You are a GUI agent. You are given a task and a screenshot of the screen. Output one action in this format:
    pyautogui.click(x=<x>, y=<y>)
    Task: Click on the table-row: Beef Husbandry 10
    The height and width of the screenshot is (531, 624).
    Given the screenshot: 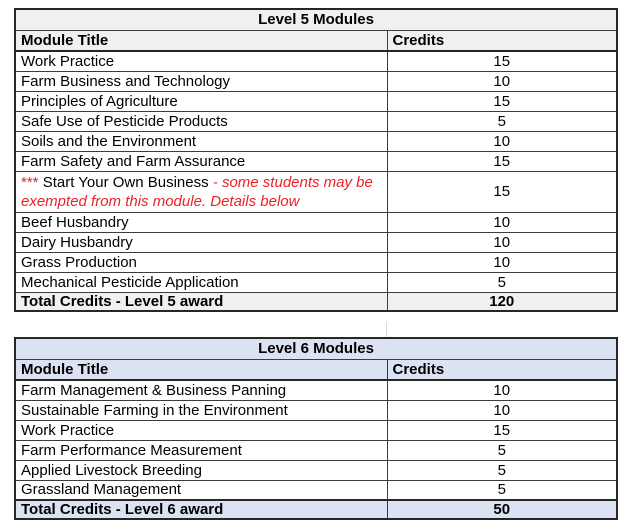 What is the action you would take?
    pyautogui.click(x=316, y=222)
    